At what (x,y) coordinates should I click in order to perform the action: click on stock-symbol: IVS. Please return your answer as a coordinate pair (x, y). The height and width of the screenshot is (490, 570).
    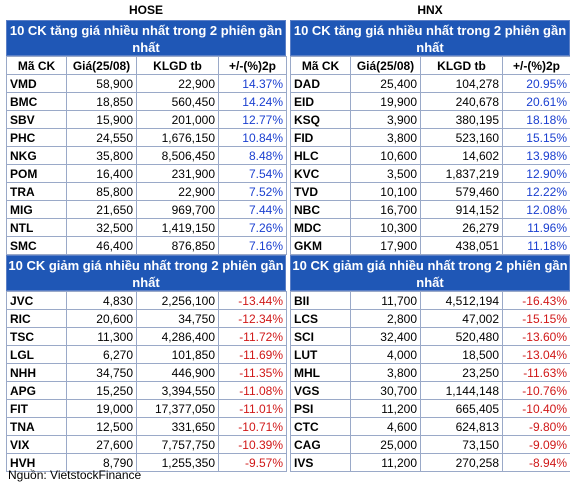
    Looking at the image, I should click on (320, 462).